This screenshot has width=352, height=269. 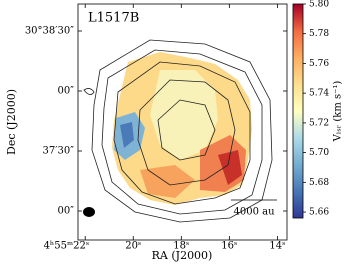 I want to click on beam, so click(x=89, y=212).